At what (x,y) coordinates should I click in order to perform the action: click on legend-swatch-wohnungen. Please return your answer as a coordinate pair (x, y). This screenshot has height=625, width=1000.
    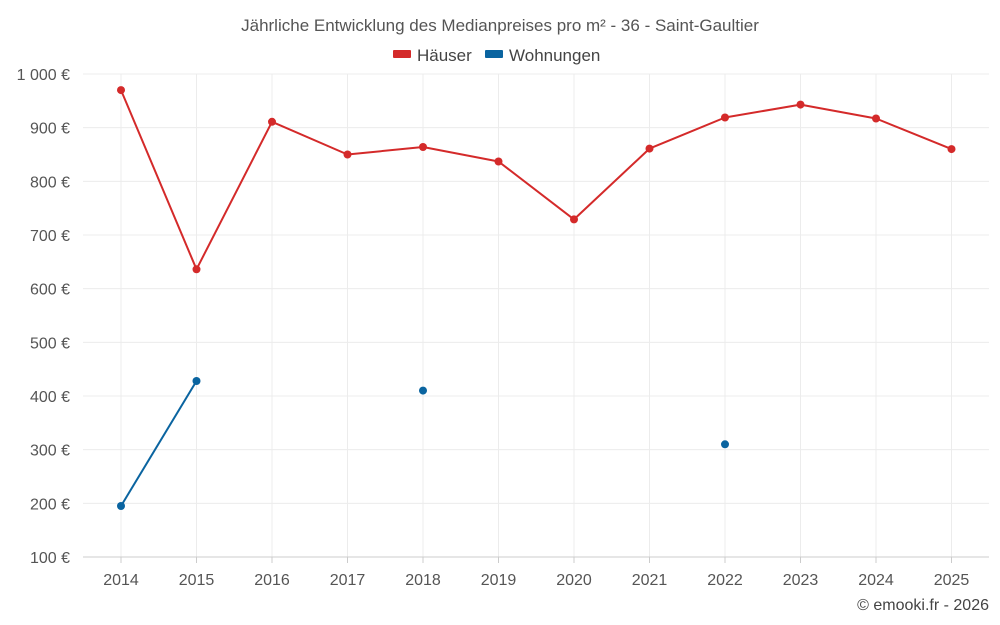
    Looking at the image, I should click on (494, 54).